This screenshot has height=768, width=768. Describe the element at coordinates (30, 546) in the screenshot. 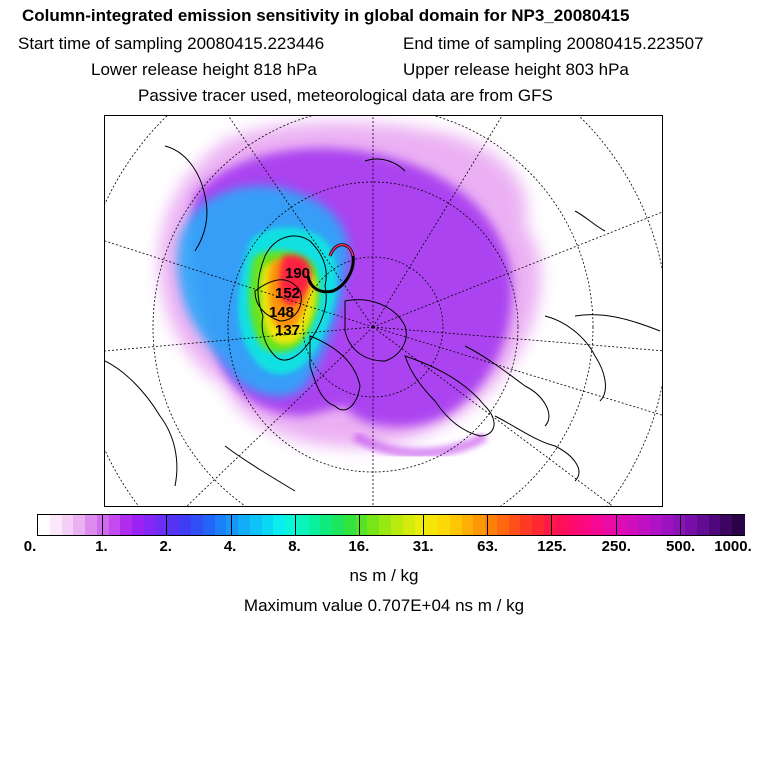

I see `colorbar-tick-label: 0.` at that location.